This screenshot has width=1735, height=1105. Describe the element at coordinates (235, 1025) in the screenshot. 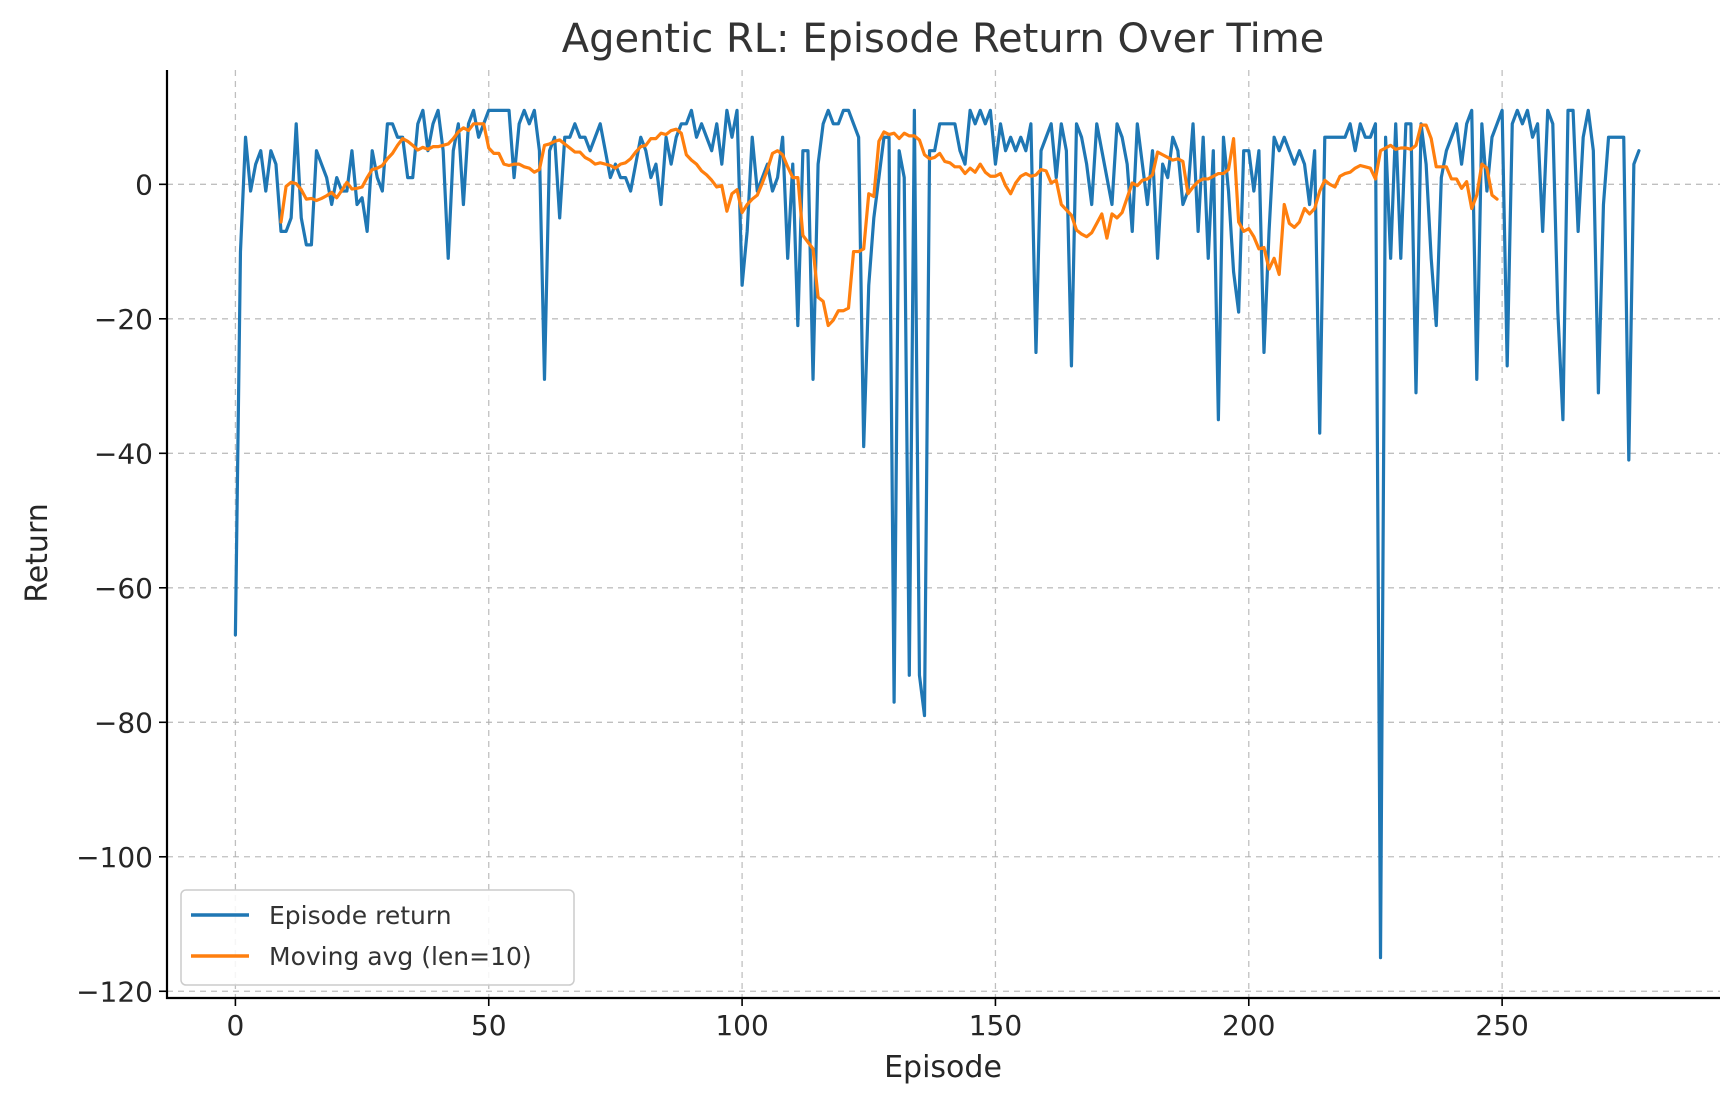

I see `x-tick-label: 0` at that location.